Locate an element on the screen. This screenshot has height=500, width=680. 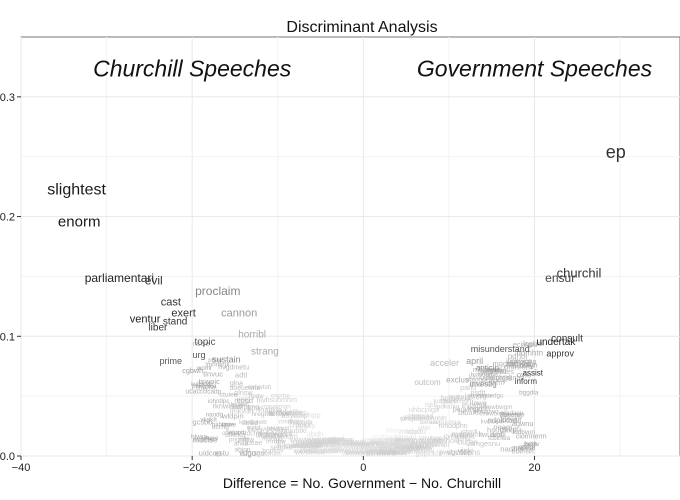
cloud-word: proode is located at coordinates (412, 417).